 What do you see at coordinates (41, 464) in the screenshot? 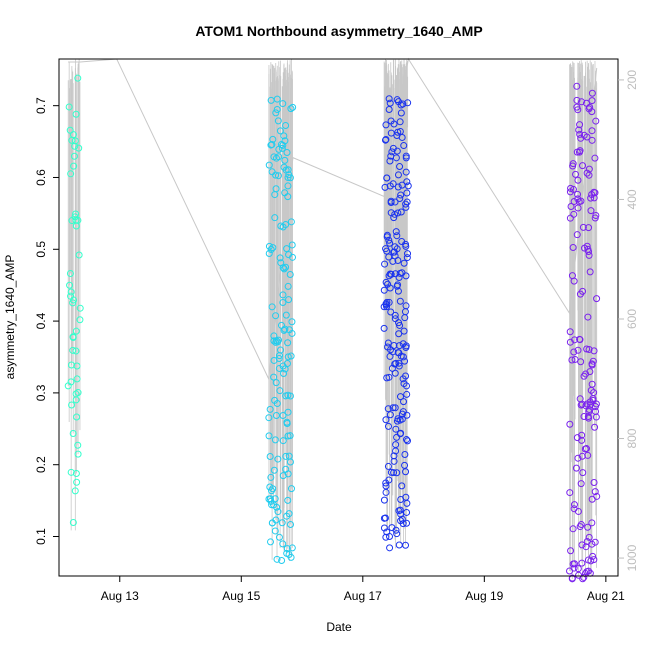
I see `y-tick-label: 0.2` at bounding box center [41, 464].